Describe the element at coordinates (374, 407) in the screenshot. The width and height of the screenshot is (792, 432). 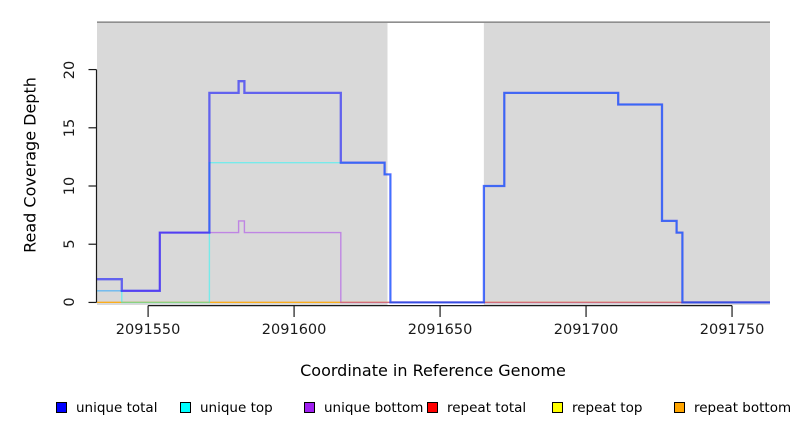
I see `legend-label: unique bottom` at that location.